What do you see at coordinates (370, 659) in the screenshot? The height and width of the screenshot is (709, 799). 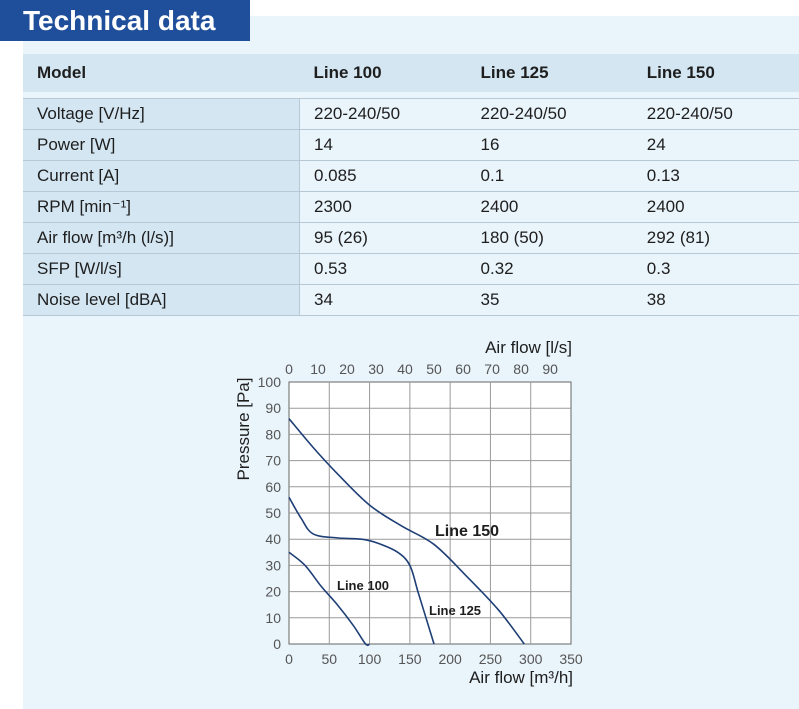 I see `x-tick-label: 100` at bounding box center [370, 659].